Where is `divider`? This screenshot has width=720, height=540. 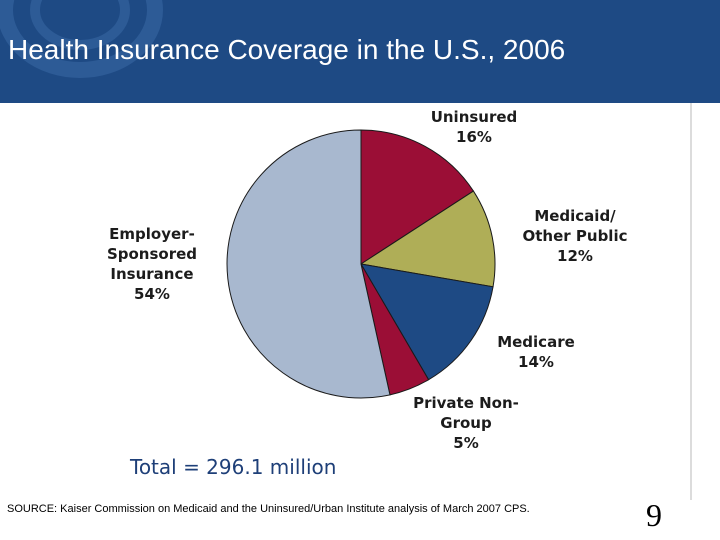 divider is located at coordinates (691, 301).